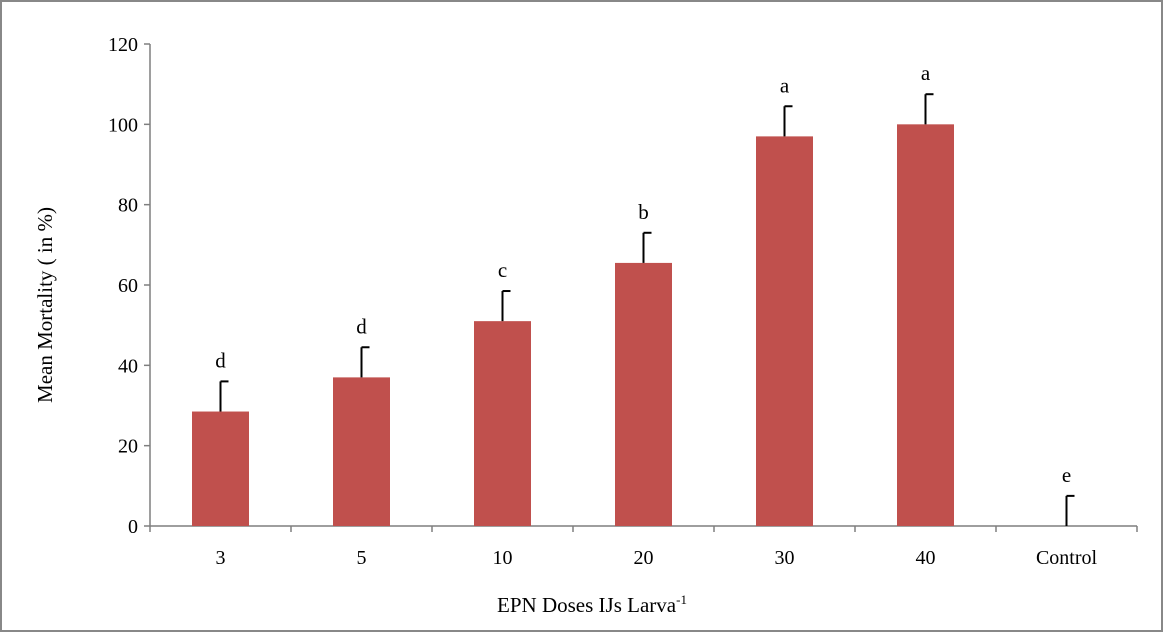 This screenshot has height=634, width=1163. Describe the element at coordinates (123, 45) in the screenshot. I see `y-tick-label: 120` at that location.